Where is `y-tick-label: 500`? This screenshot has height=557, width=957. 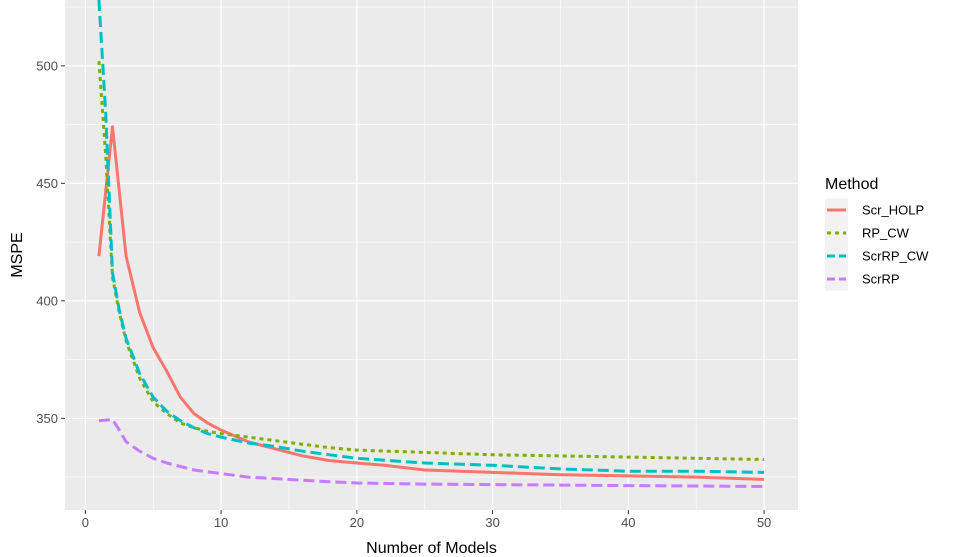
y-tick-label: 500 is located at coordinates (47, 65).